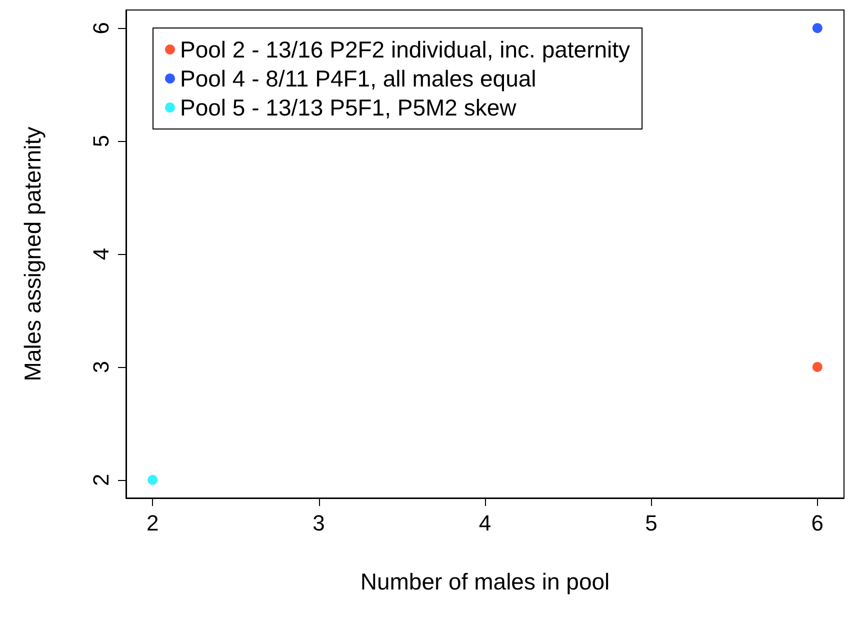 The width and height of the screenshot is (856, 617). What do you see at coordinates (101, 28) in the screenshot?
I see `y-tick-label: 6` at bounding box center [101, 28].